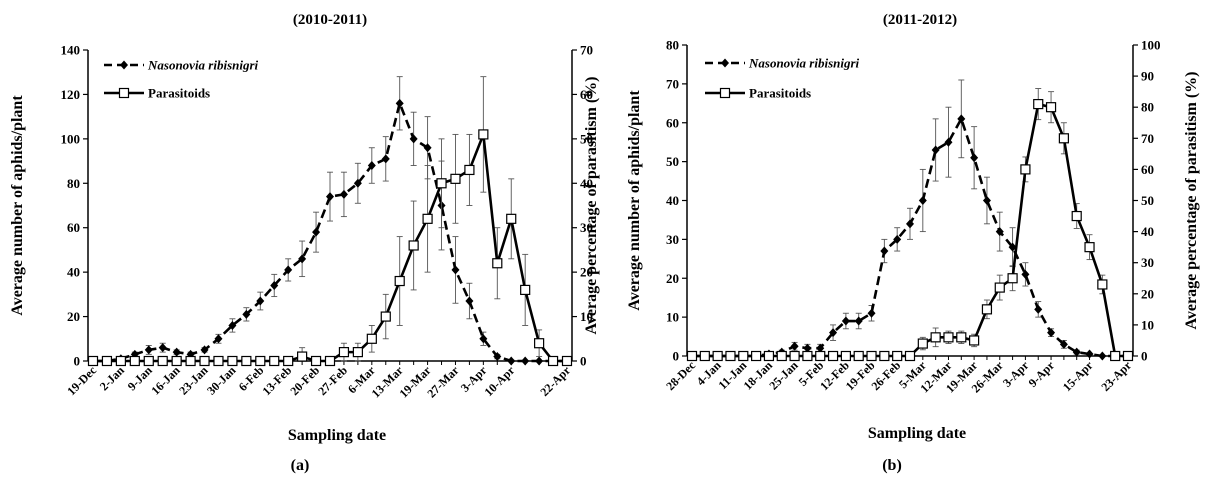  What do you see at coordinates (112, 378) in the screenshot?
I see `x-tick-label: 2-Jan` at bounding box center [112, 378].